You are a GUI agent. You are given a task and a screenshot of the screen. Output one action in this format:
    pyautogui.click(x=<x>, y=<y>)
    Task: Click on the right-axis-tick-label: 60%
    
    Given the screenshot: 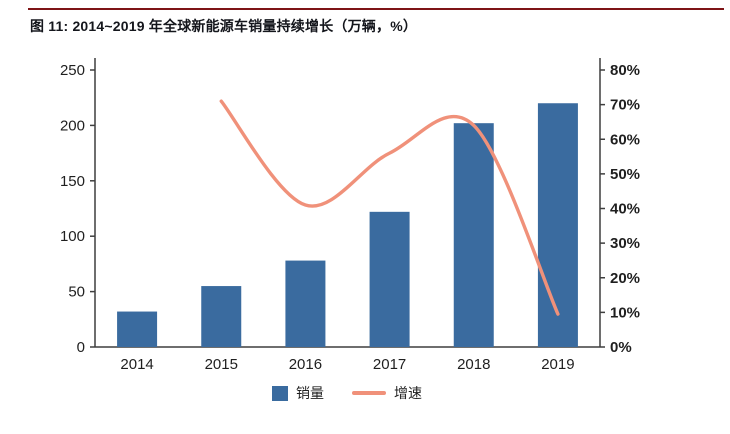 What is the action you would take?
    pyautogui.click(x=625, y=139)
    